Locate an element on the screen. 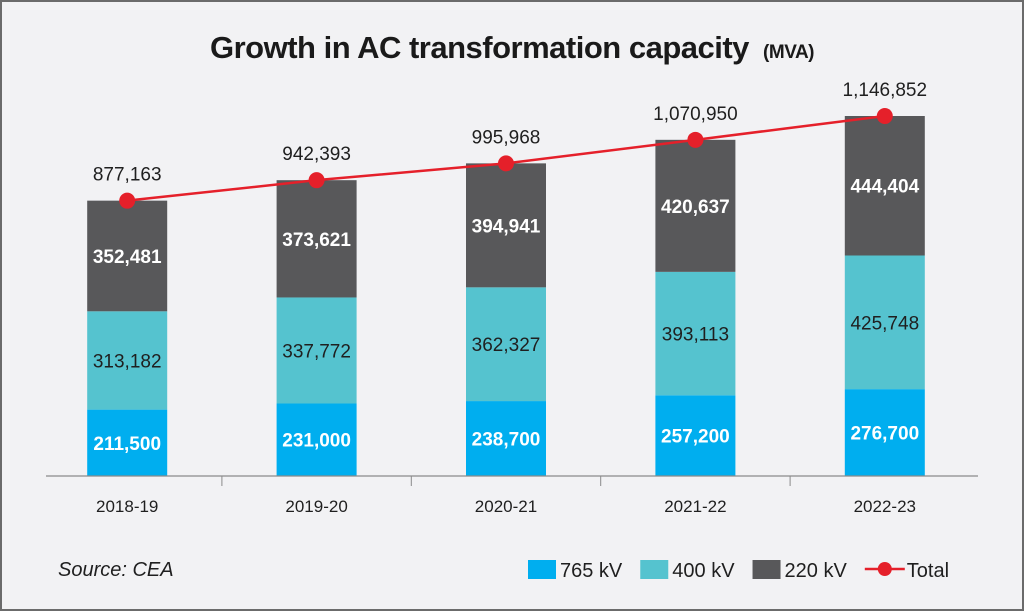  total-value-label: 942,393 is located at coordinates (316, 154).